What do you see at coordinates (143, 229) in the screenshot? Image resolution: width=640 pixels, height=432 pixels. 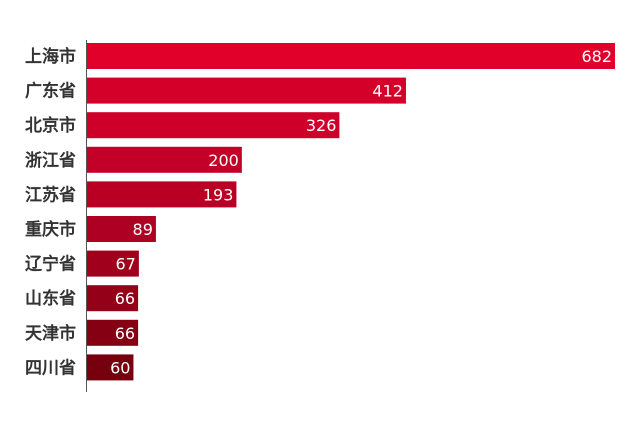 I see `value-label: 89` at bounding box center [143, 229].